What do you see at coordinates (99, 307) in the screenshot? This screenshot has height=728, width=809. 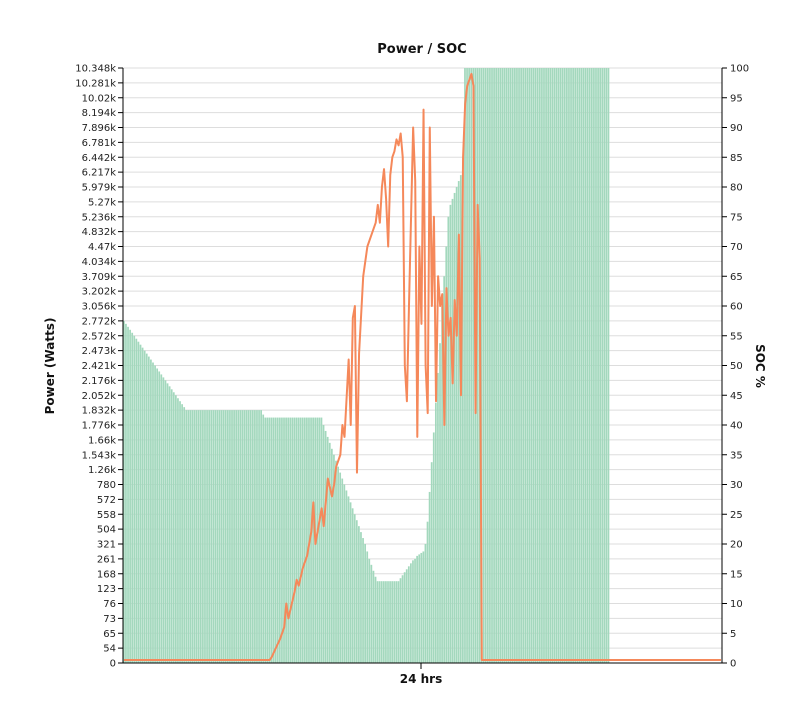 I see `left-tick-label: 3.056k` at bounding box center [99, 307].